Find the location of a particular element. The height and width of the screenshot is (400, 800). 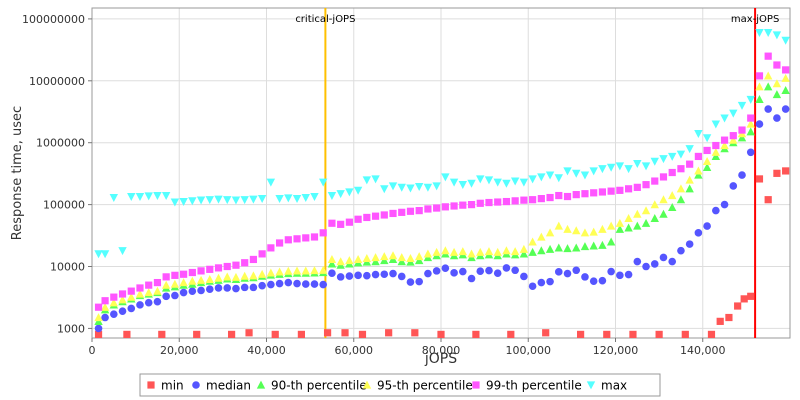

y-tick-label: 1000000 is located at coordinates (60, 143).